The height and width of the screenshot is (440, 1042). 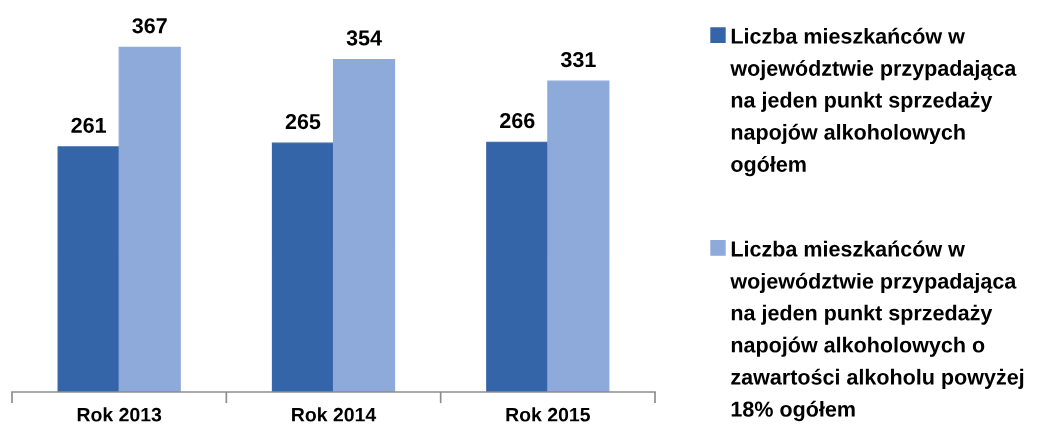 What do you see at coordinates (578, 59) in the screenshot?
I see `data-label: 331` at bounding box center [578, 59].